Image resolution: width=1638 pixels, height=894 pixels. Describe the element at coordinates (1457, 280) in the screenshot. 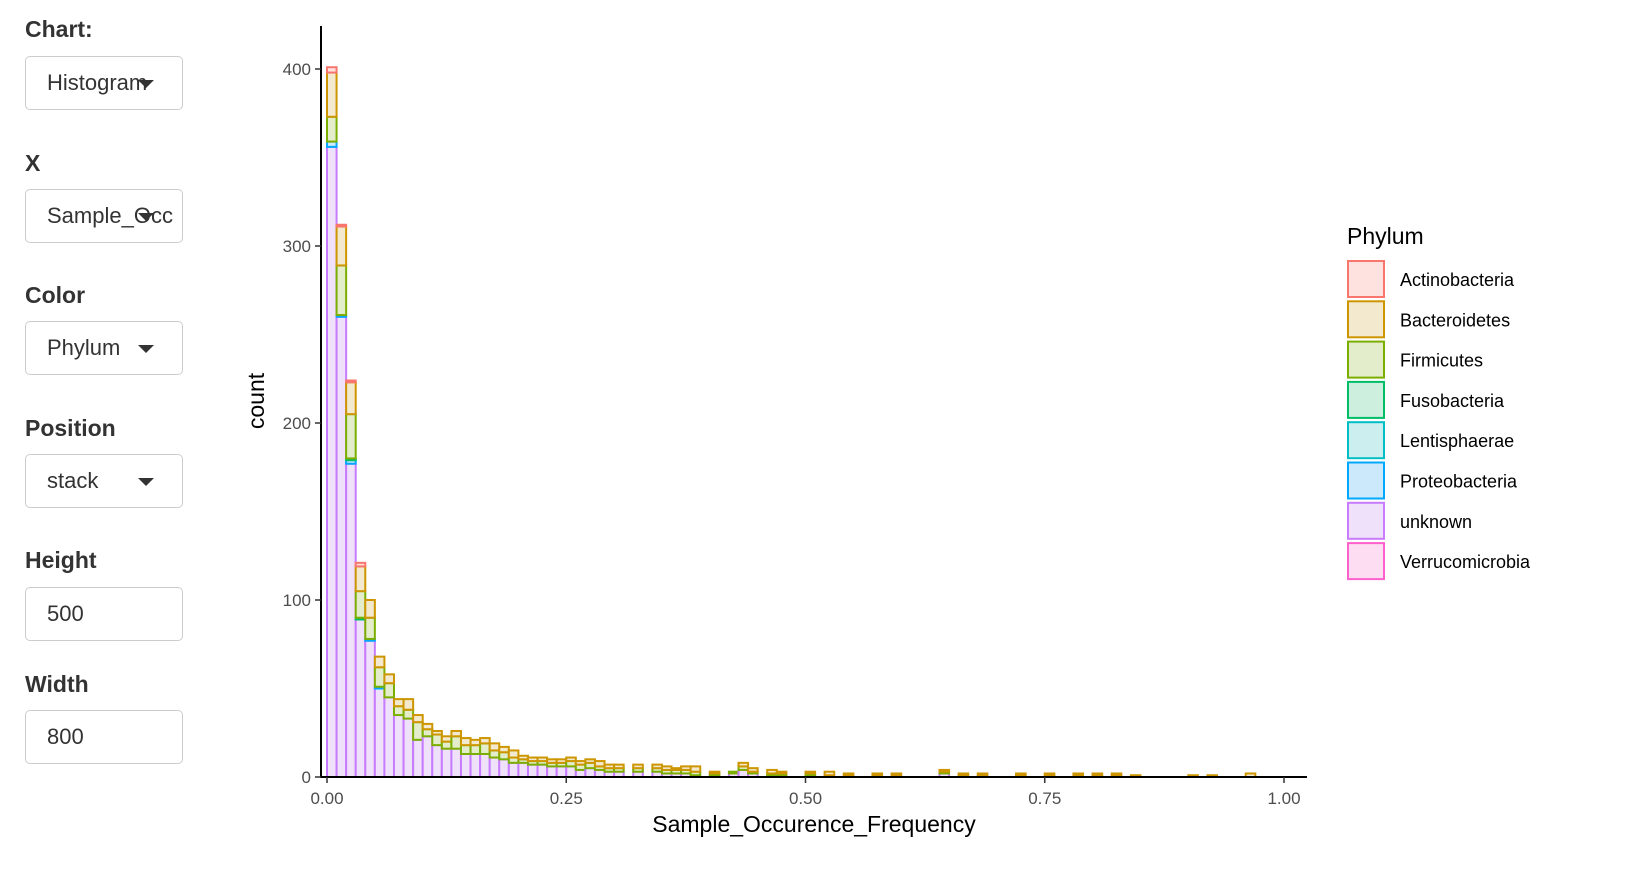

I see `legend-label-actinobacteria: Actinobacteria` at that location.